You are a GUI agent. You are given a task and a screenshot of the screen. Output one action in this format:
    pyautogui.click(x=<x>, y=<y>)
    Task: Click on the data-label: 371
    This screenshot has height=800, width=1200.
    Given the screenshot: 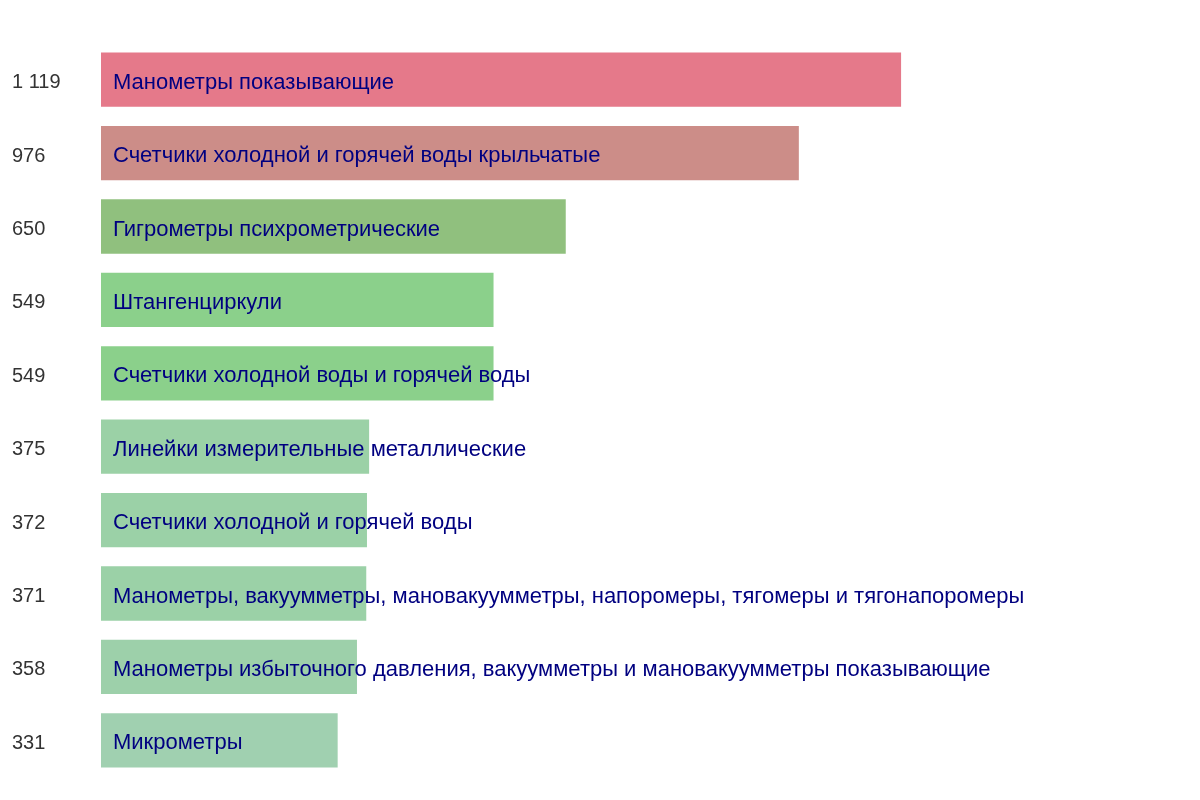 What is the action you would take?
    pyautogui.click(x=29, y=595)
    